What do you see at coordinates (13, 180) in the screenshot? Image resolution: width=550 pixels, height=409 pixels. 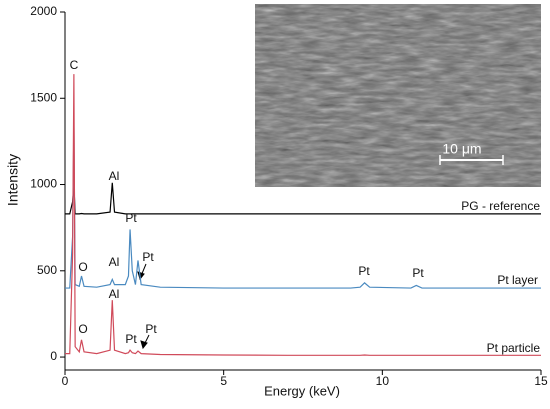 I see `y-axis-label: Intensity` at bounding box center [13, 180].